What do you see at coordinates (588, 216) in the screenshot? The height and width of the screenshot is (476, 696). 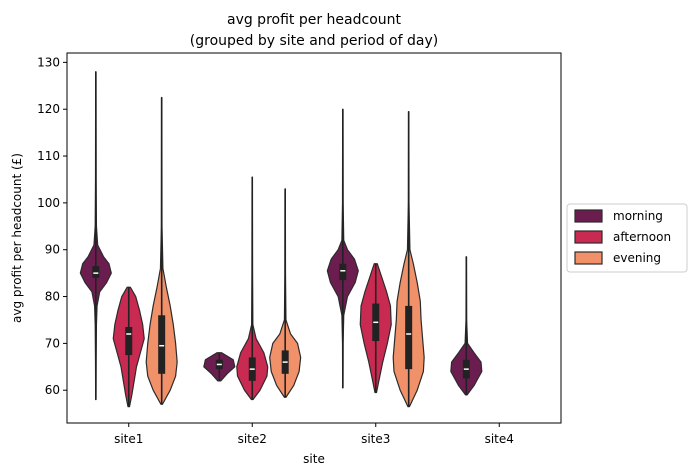 I see `legend-swatch-morning` at bounding box center [588, 216].